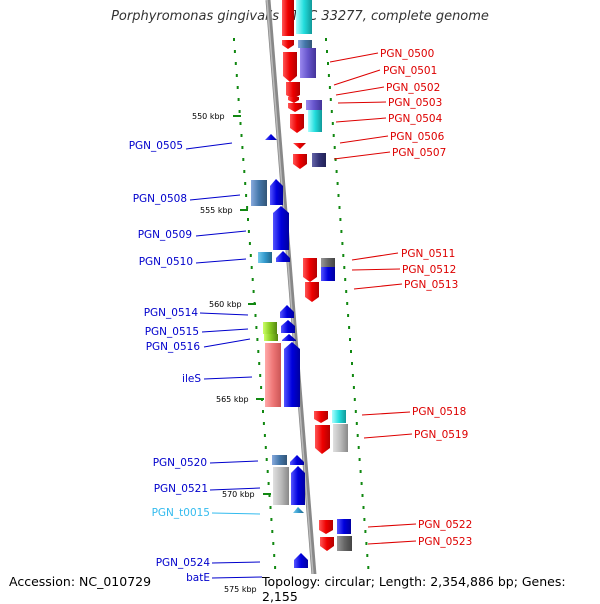  What do you see at coordinates (301, 560) in the screenshot?
I see `gene-arrow-pgn0524` at bounding box center [301, 560].